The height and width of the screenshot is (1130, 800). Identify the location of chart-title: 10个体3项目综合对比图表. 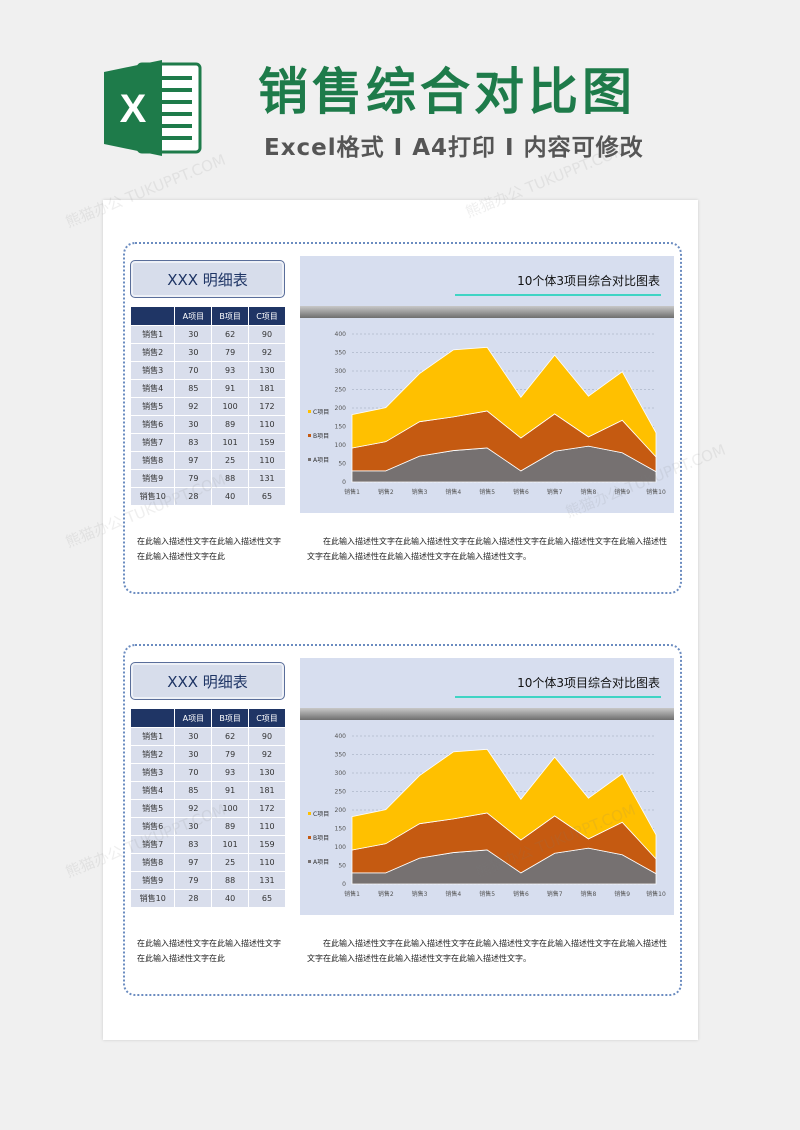
(588, 683).